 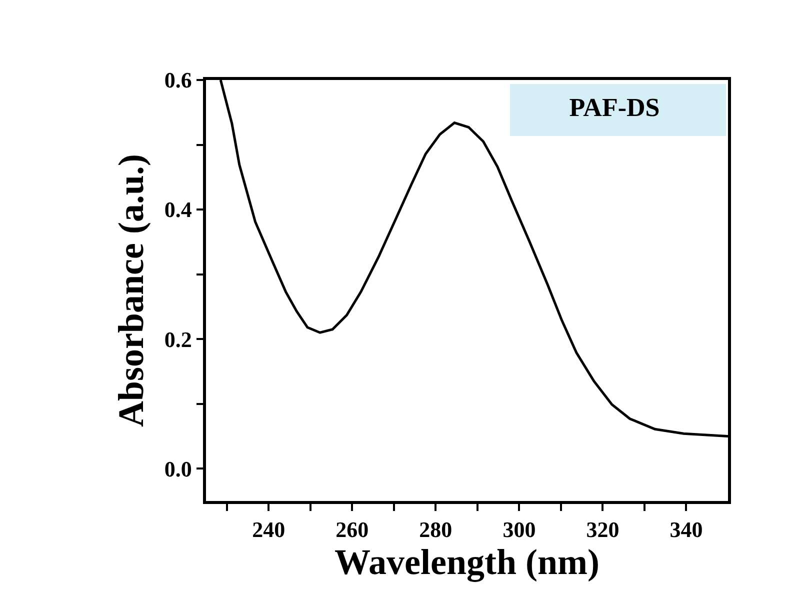 I want to click on annotation: PAF-DS, so click(x=614, y=107).